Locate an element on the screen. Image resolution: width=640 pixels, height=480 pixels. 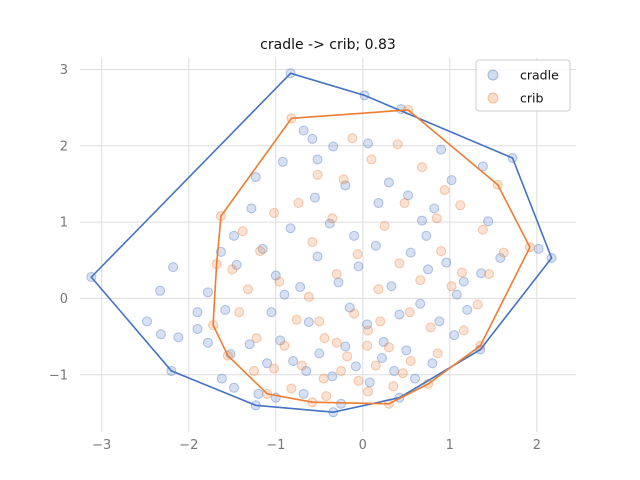
y-tick-label: 3 is located at coordinates (64, 70).